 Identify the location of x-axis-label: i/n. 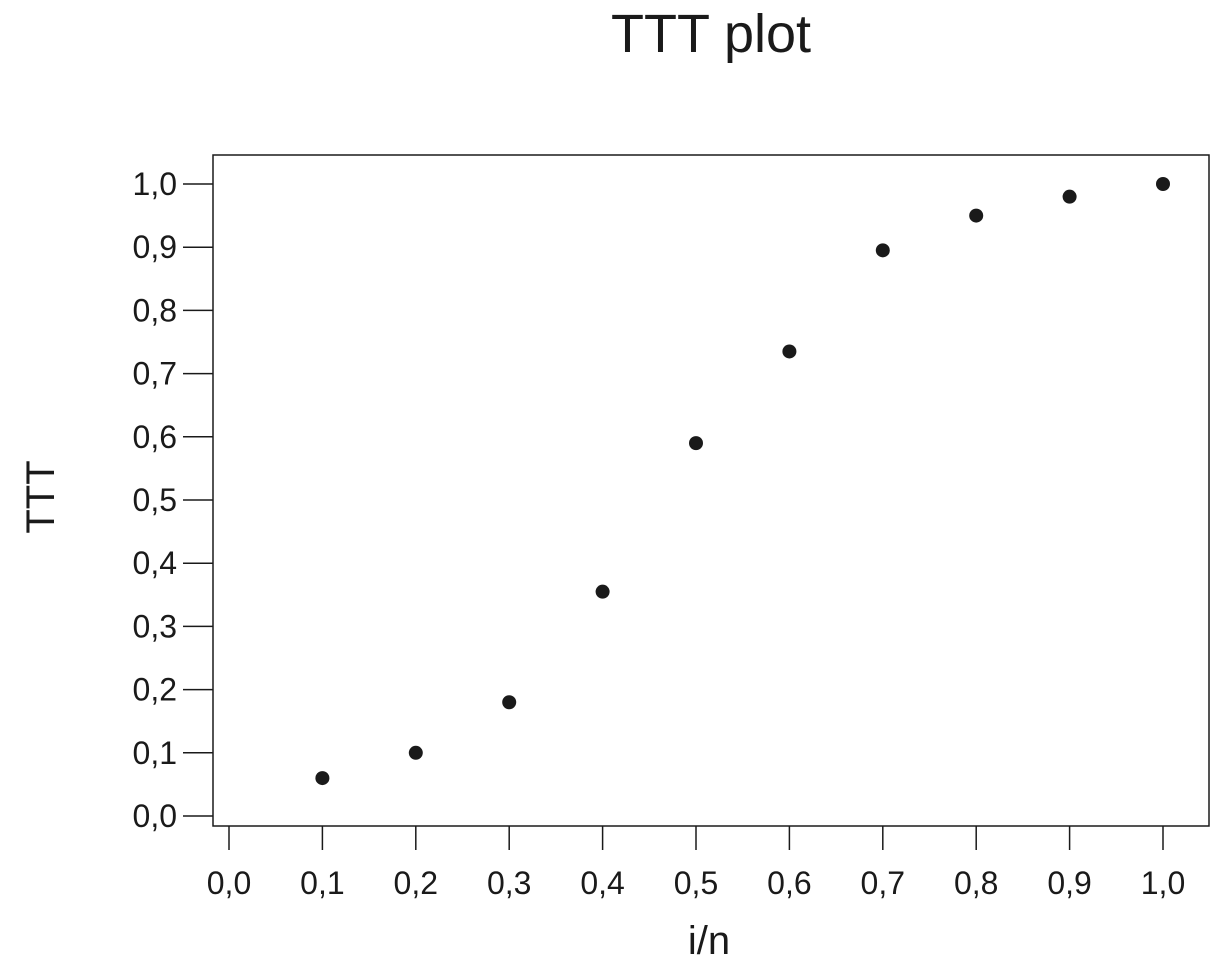
(709, 941).